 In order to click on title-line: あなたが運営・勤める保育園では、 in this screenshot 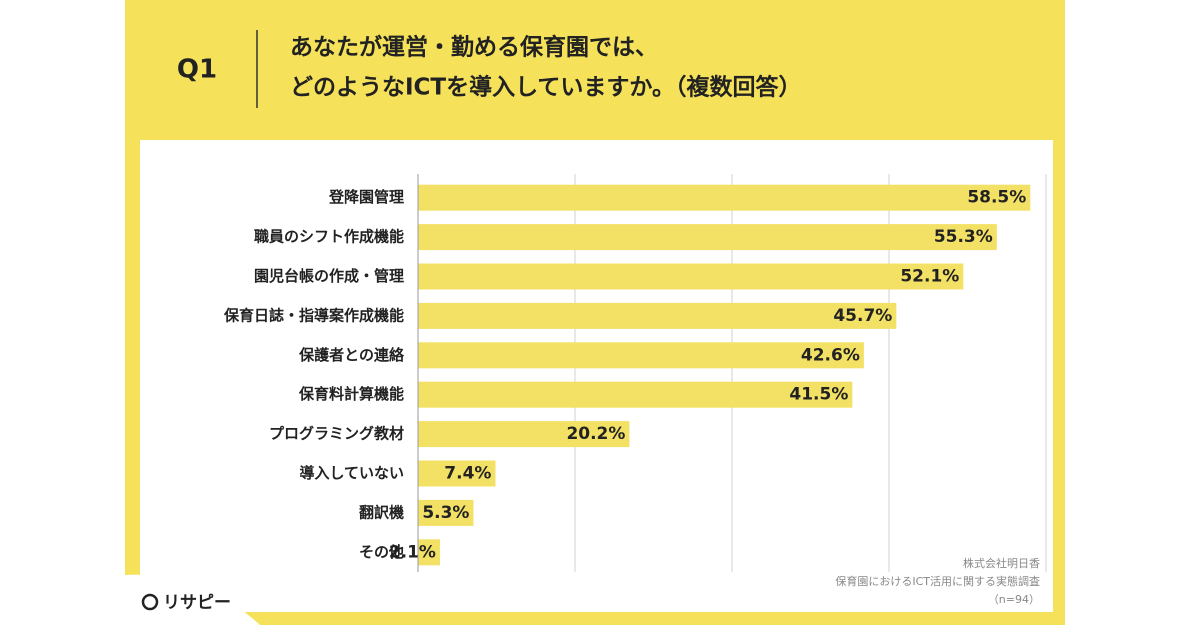, I will do `click(474, 47)`.